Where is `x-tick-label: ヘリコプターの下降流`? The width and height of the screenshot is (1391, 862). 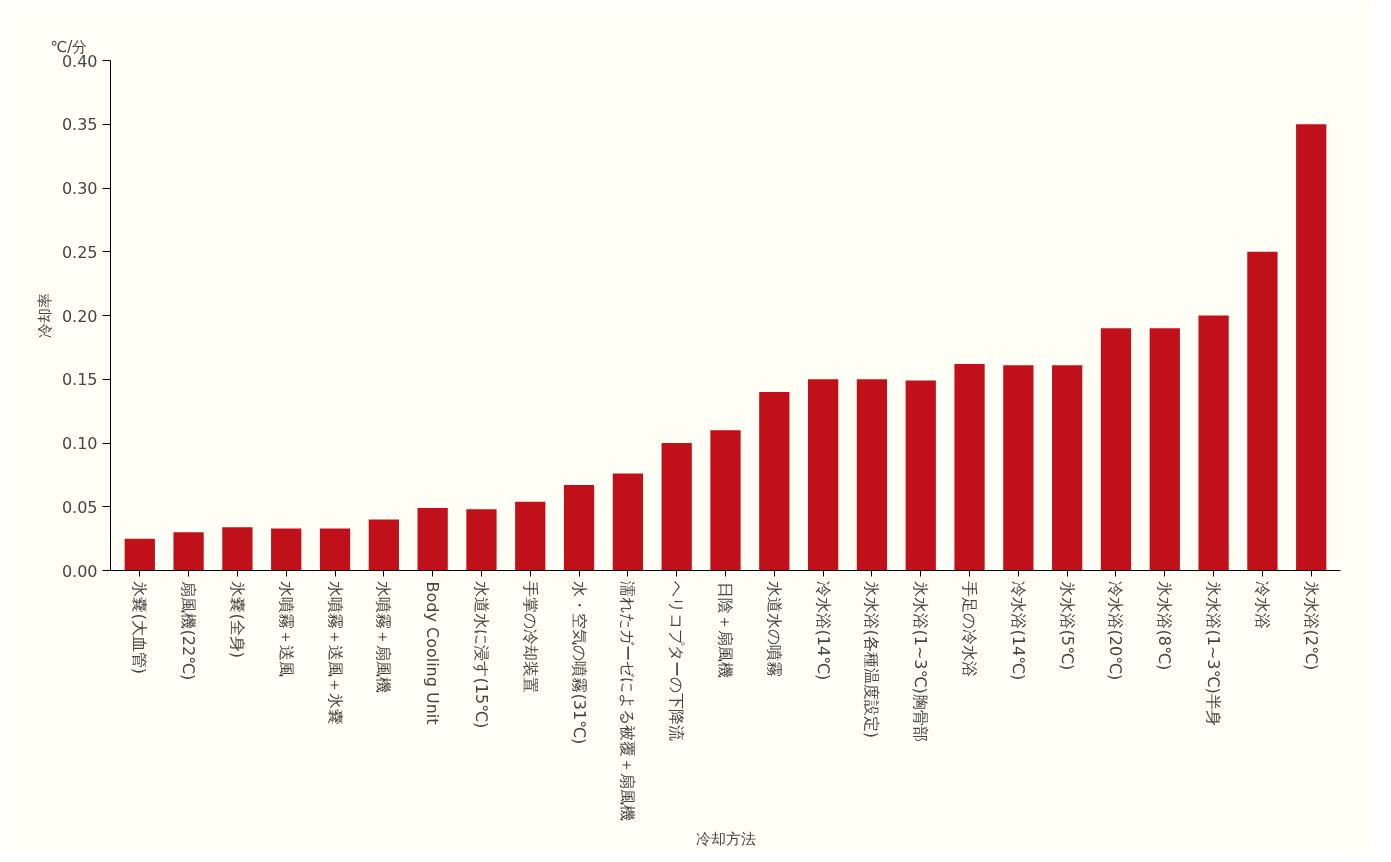 x-tick-label: ヘリコプターの下降流 is located at coordinates (677, 661).